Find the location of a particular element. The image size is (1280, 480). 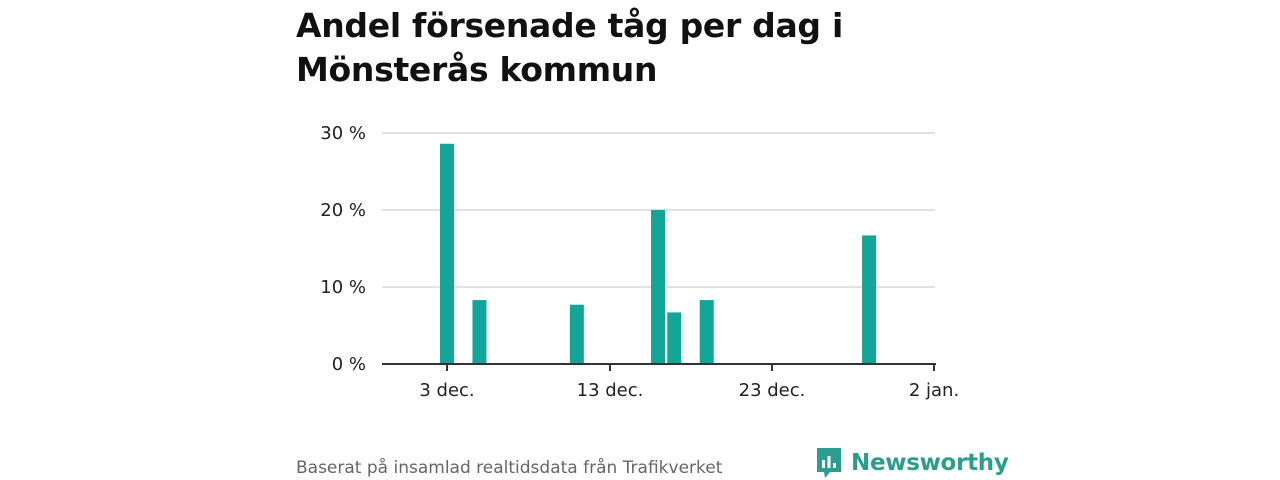

brand-name: Newsworthy is located at coordinates (930, 463).